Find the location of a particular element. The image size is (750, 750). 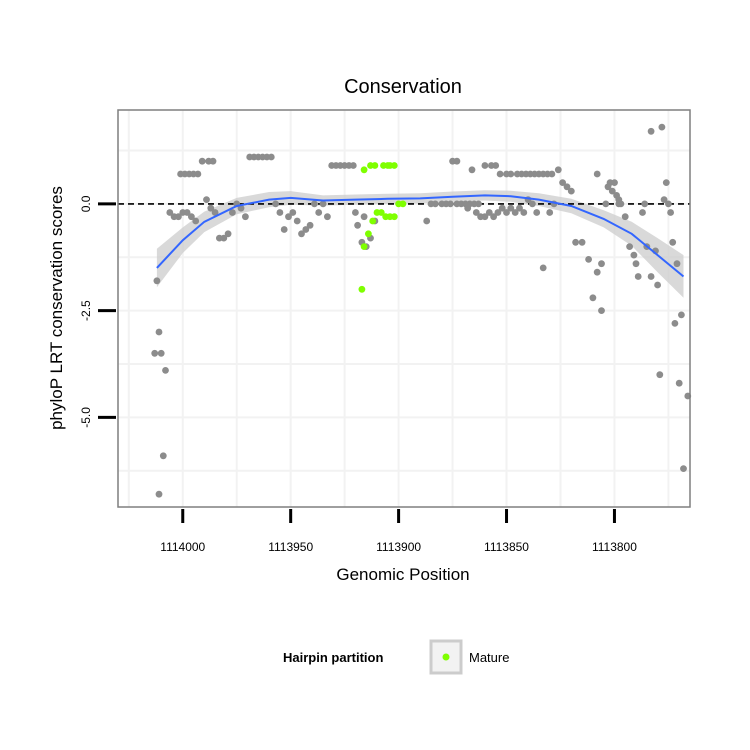

legend-title: Hairpin partition is located at coordinates (333, 657).